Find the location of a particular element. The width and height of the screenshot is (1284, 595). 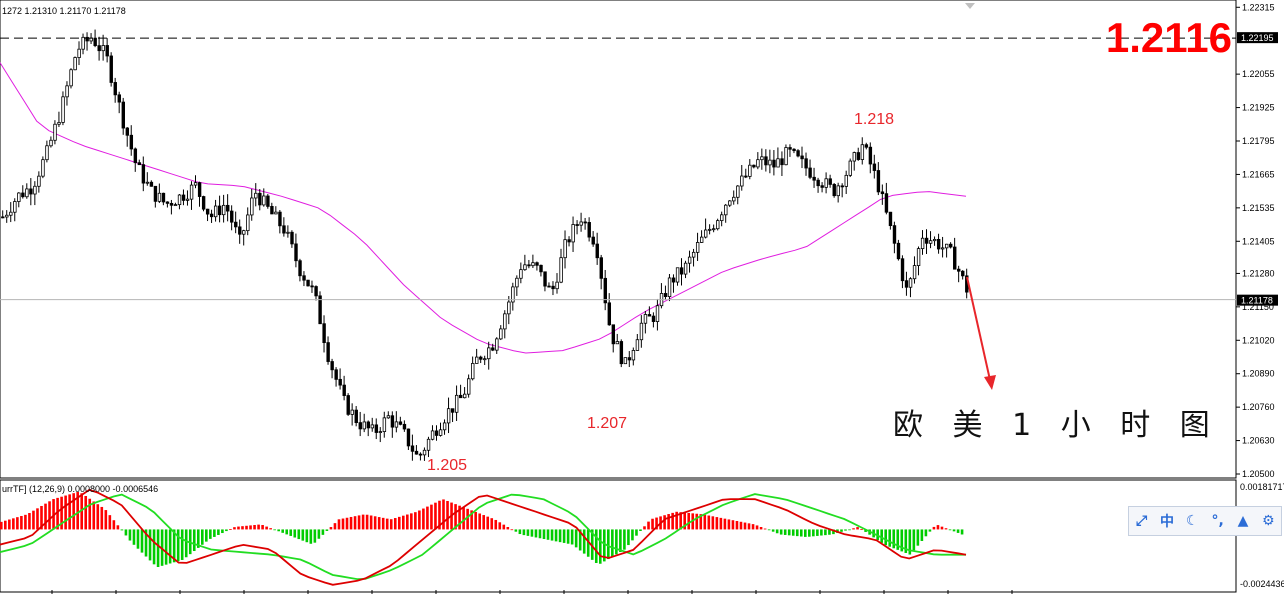

down-arrow-icon is located at coordinates (990, 382).